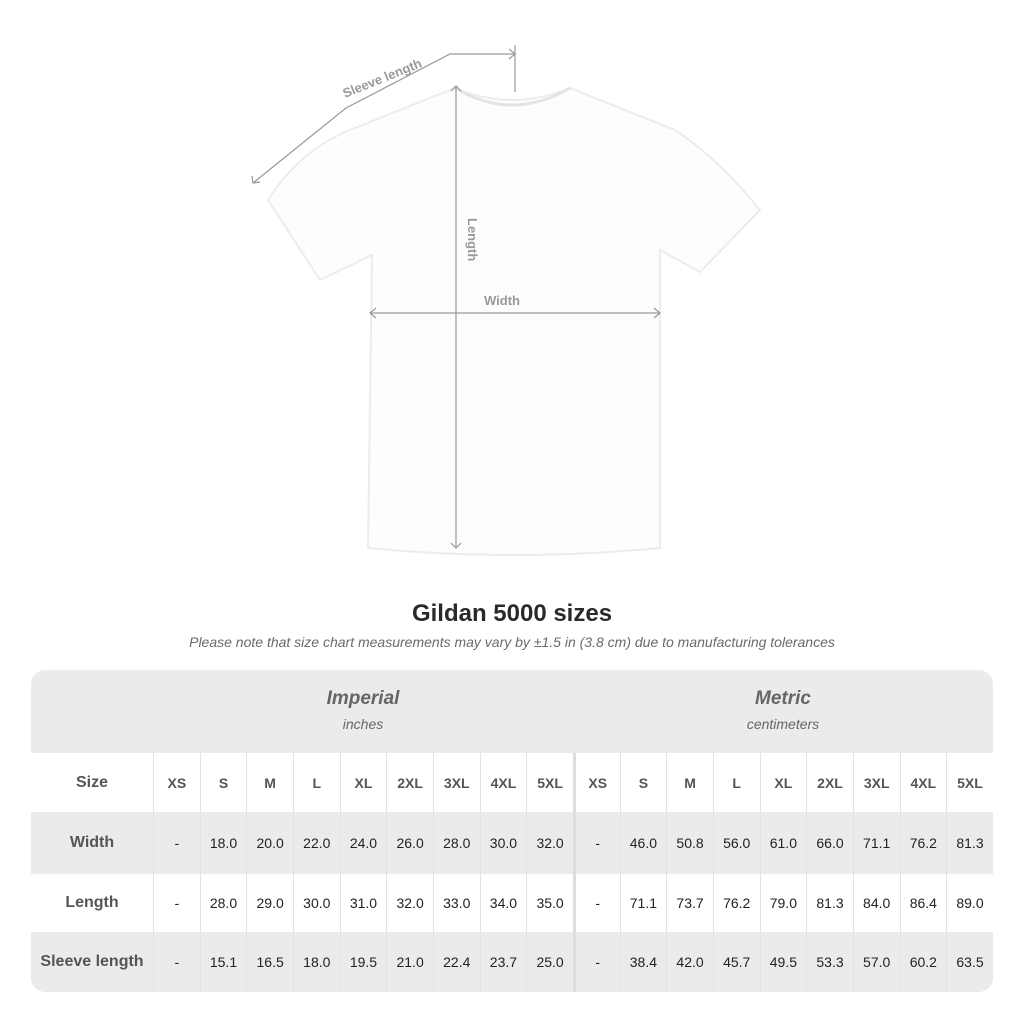  Describe the element at coordinates (923, 962) in the screenshot. I see `metric-cell: 60.2` at that location.